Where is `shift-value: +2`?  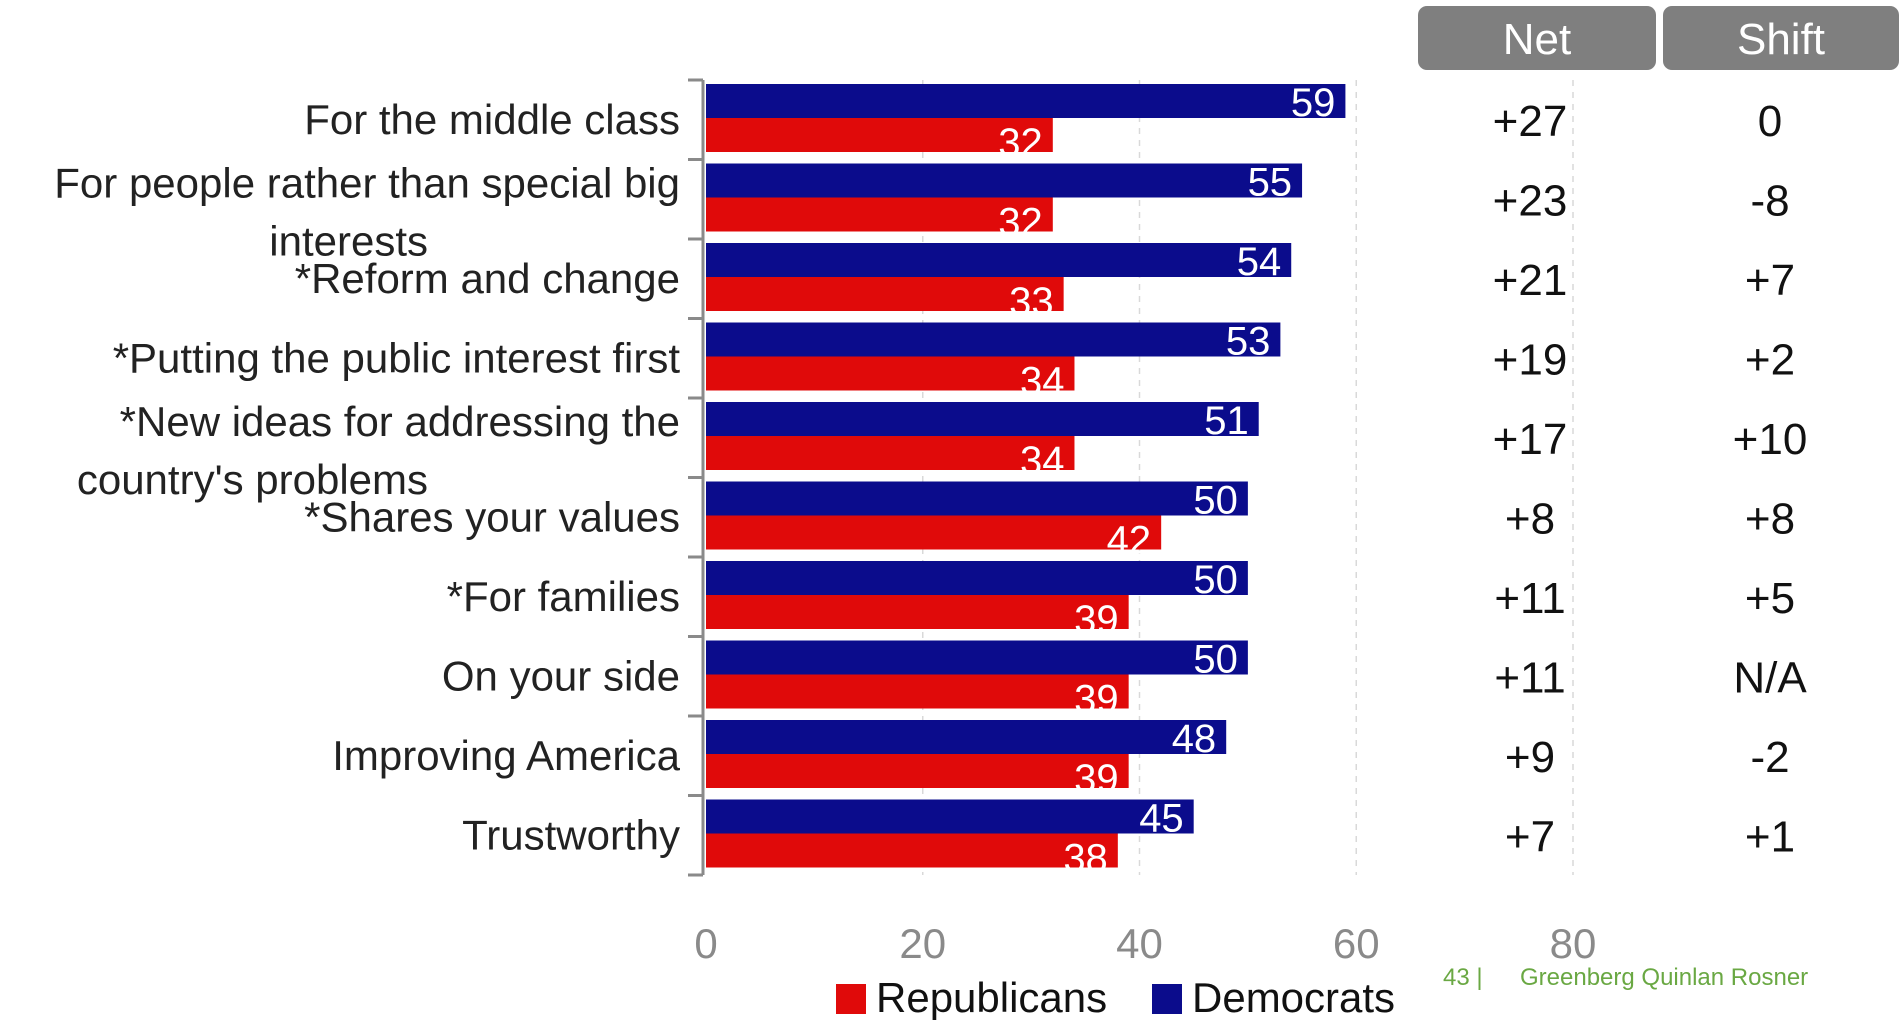
shift-value: +2 is located at coordinates (1770, 359).